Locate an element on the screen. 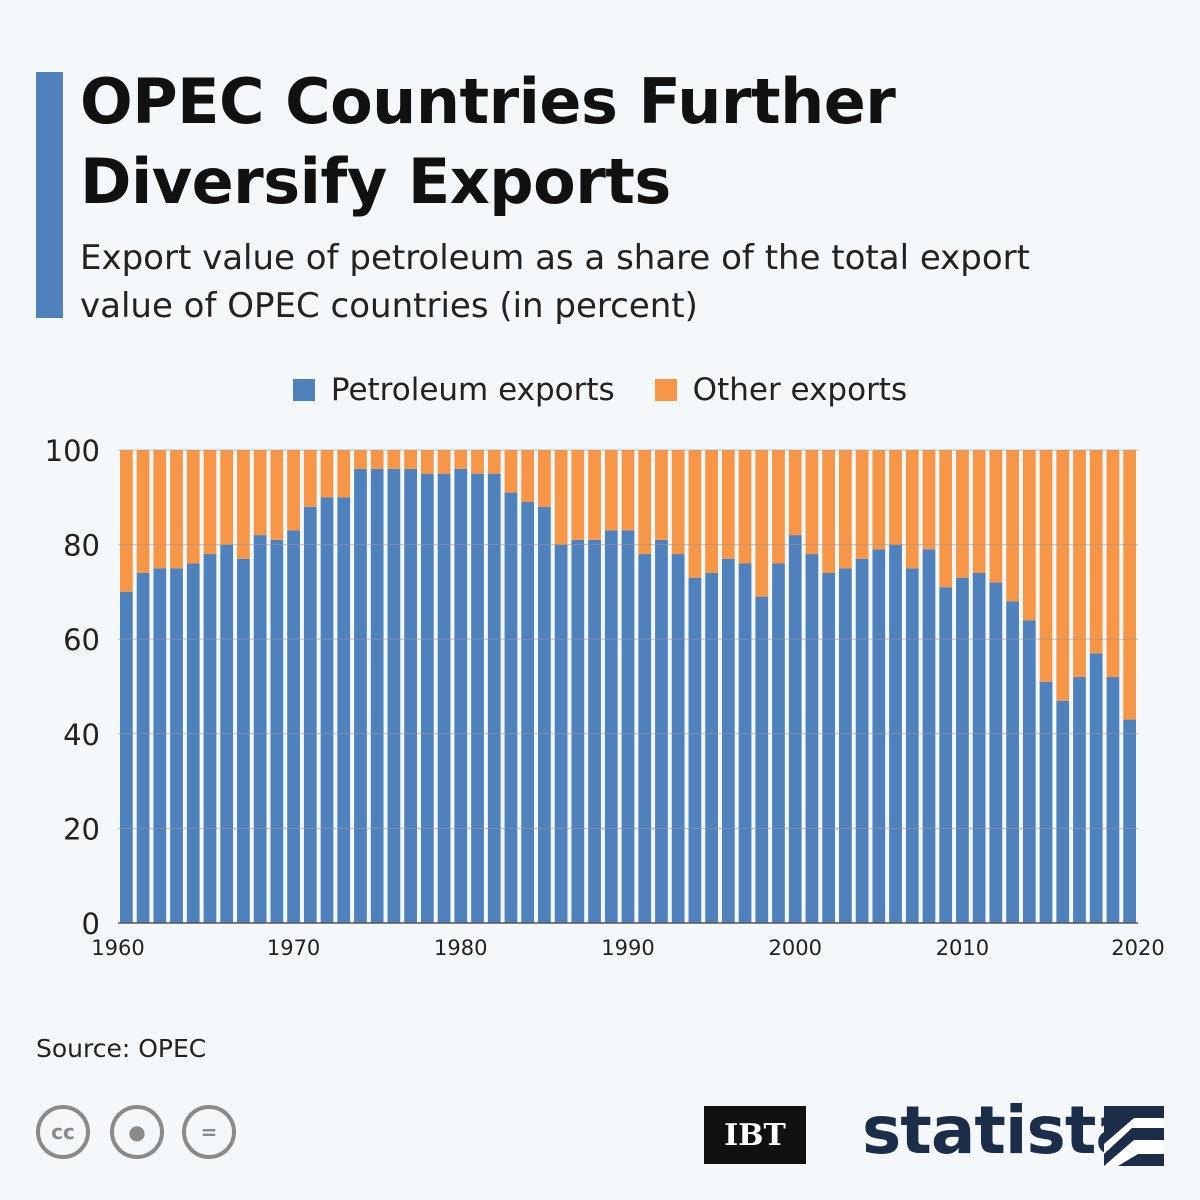  bar-petroleum-1988 is located at coordinates (594, 731).